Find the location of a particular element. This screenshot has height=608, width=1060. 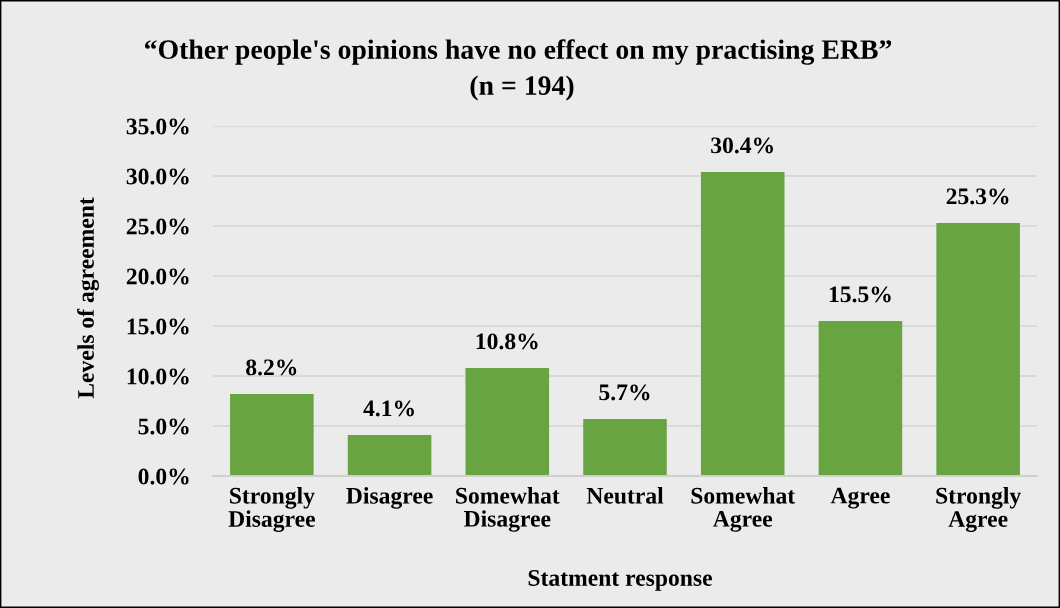

y-tick-label: 35.0% is located at coordinates (157, 126).